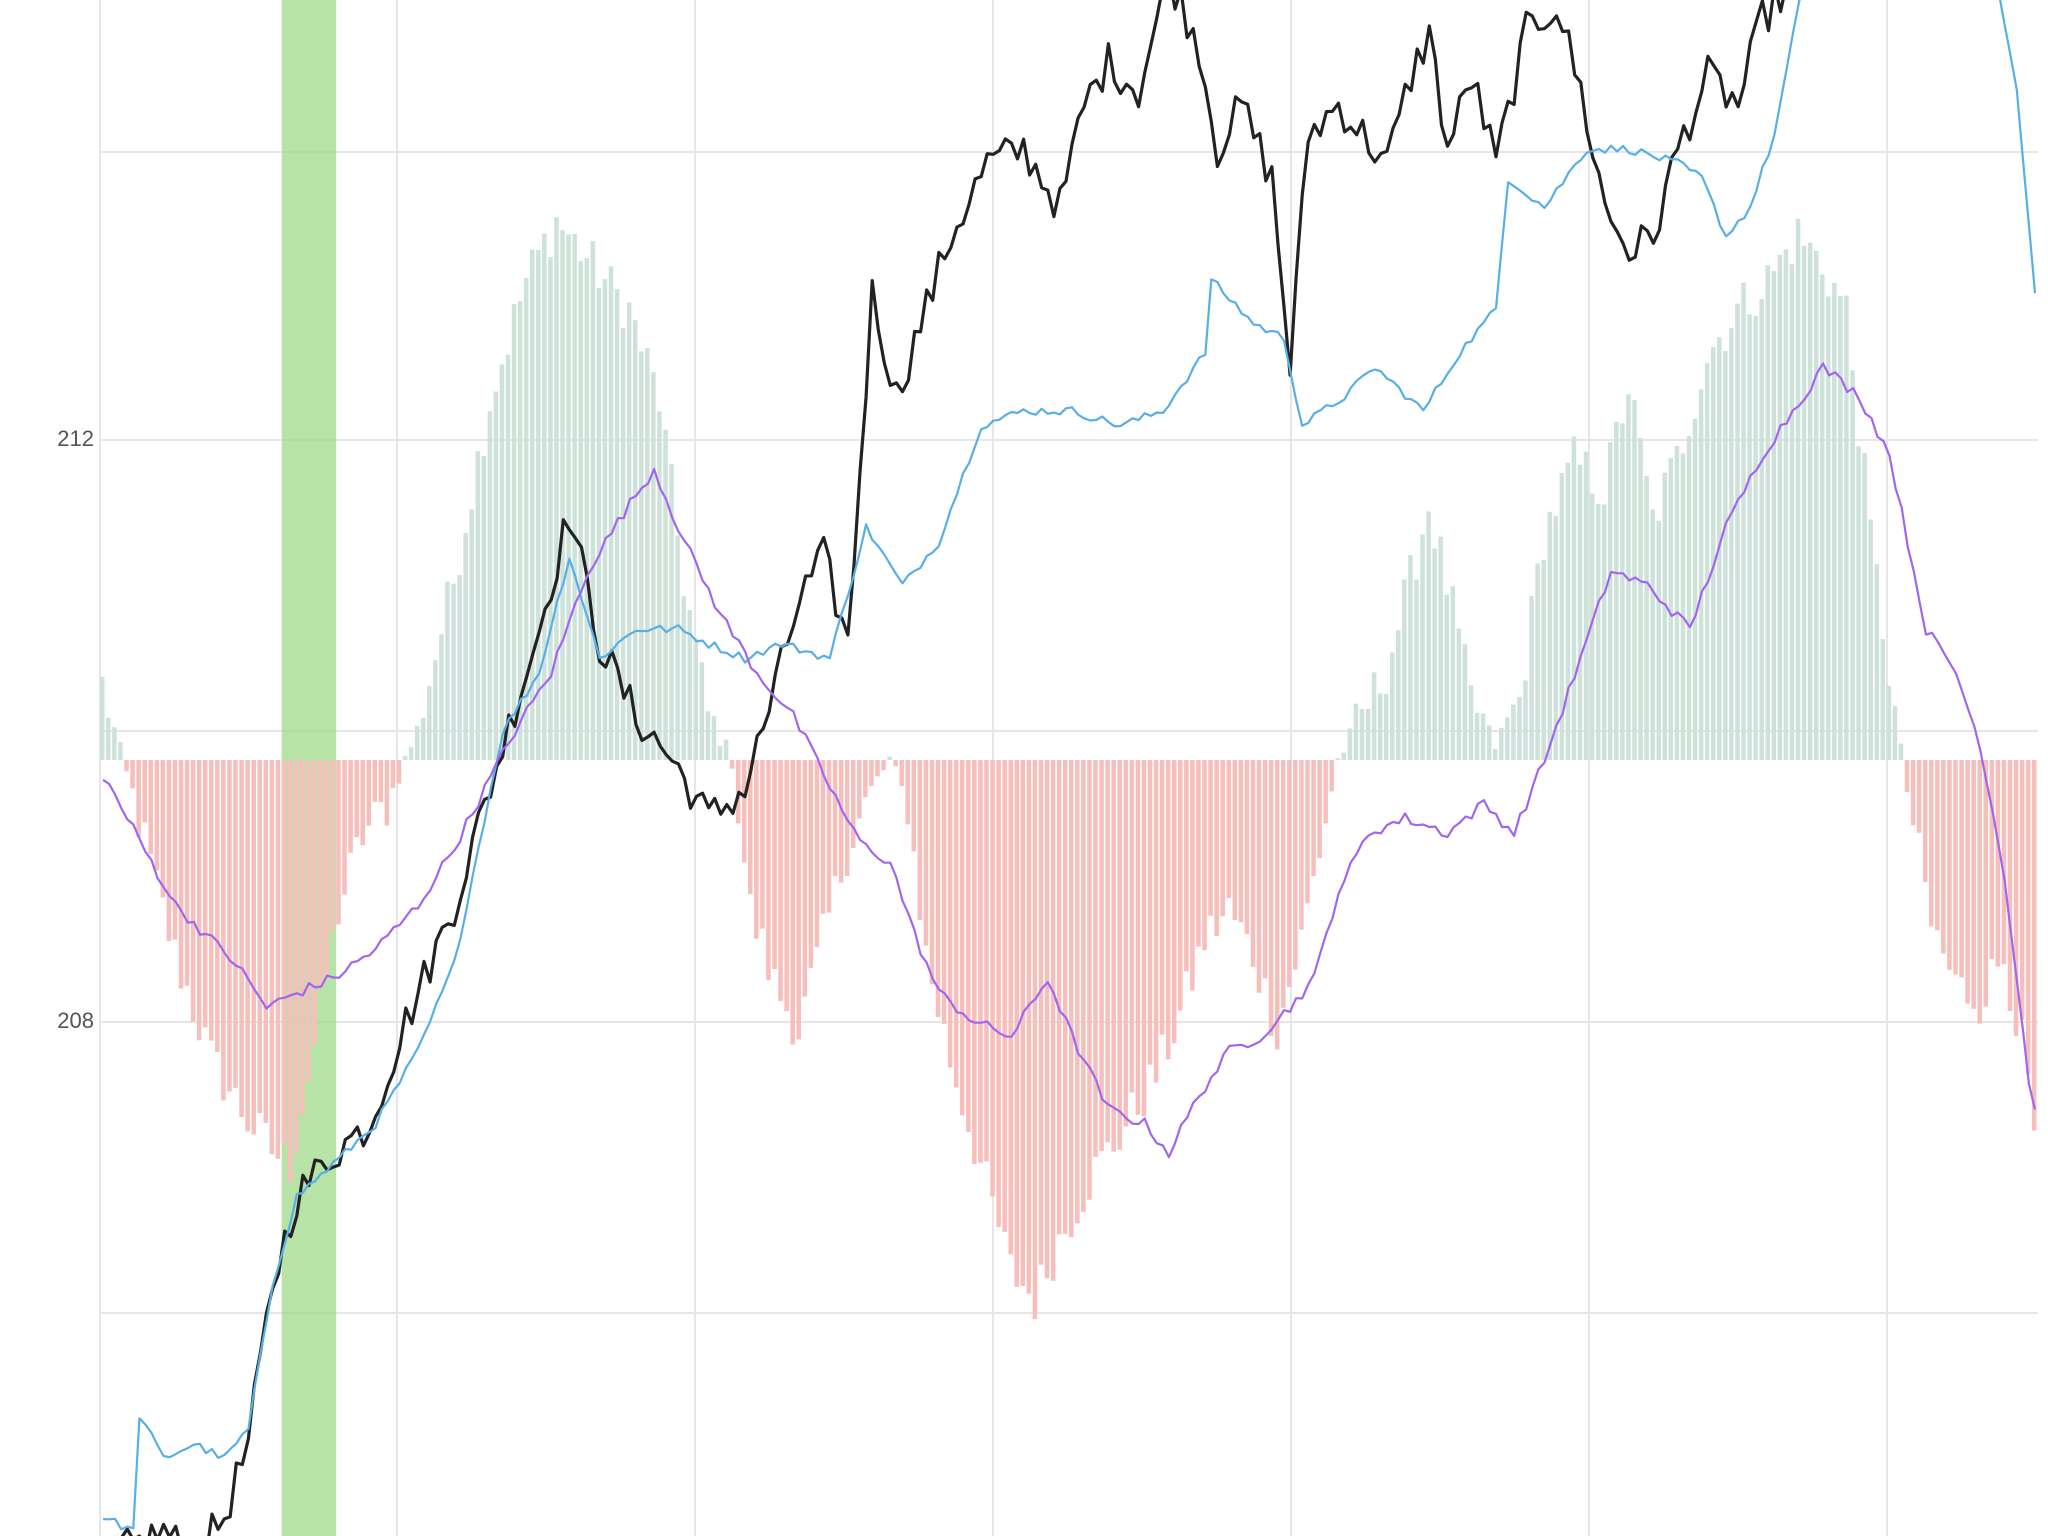  Describe the element at coordinates (75, 729) in the screenshot. I see `y-axis: 212 208` at that location.